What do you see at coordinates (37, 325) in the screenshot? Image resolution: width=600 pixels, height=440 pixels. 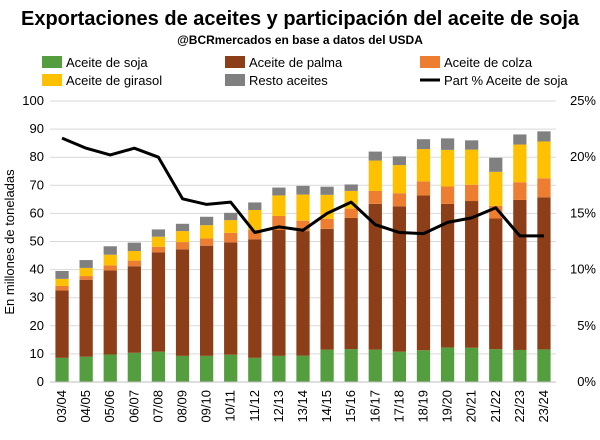 I see `y-tick-label: 20` at bounding box center [37, 325].